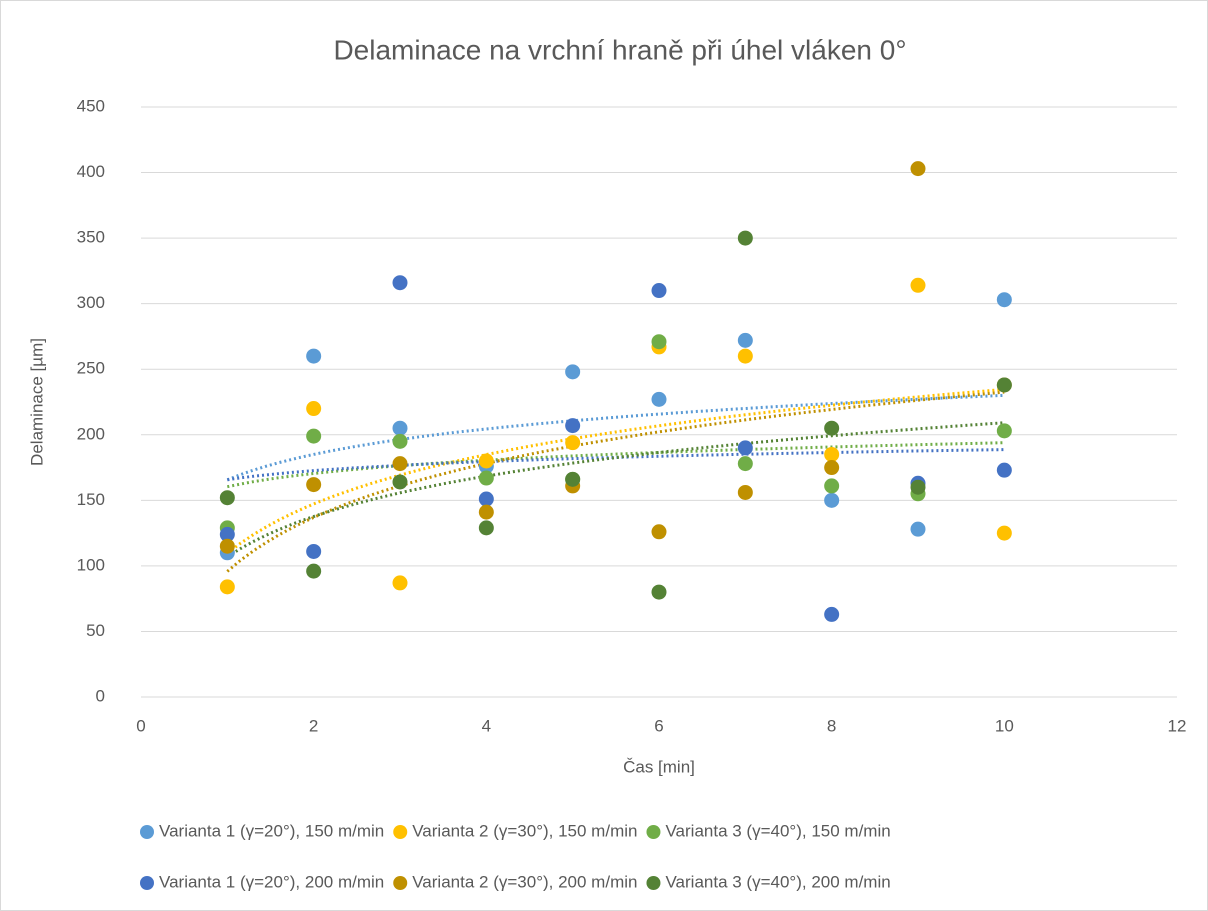  I want to click on y-tick-label: 150, so click(91, 499).